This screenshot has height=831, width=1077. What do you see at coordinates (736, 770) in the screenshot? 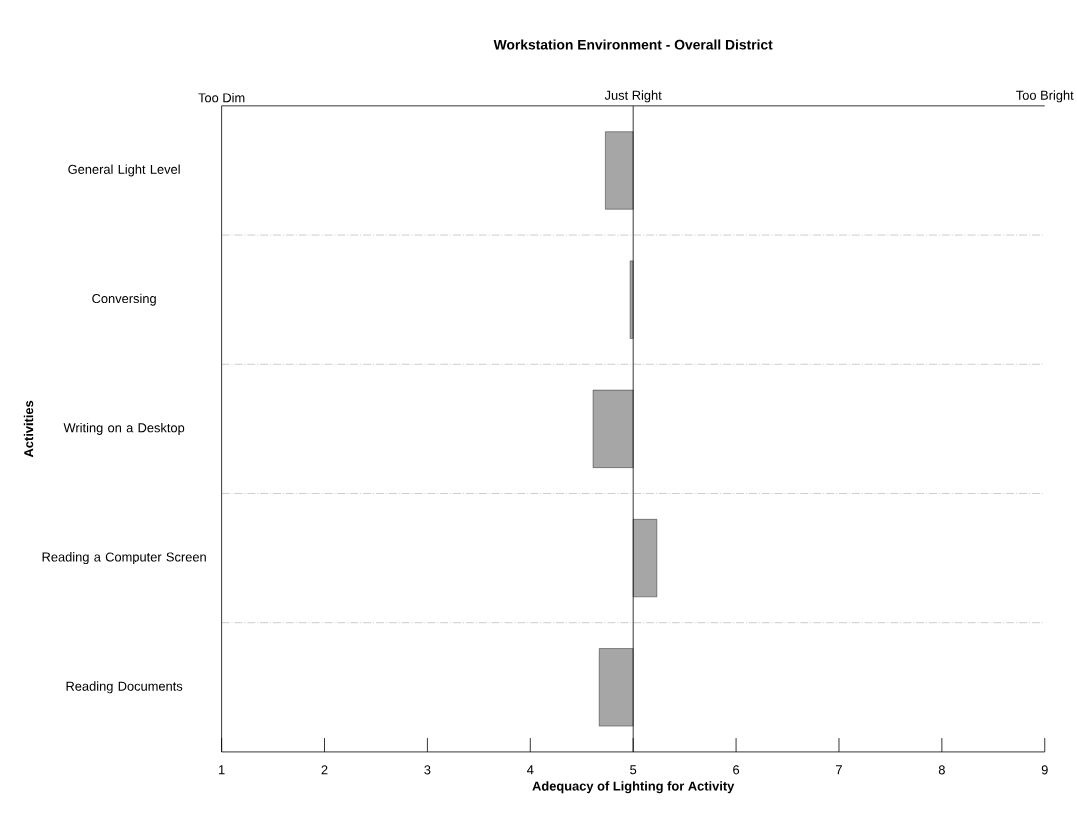
I see `x-tick-label: 6` at bounding box center [736, 770].